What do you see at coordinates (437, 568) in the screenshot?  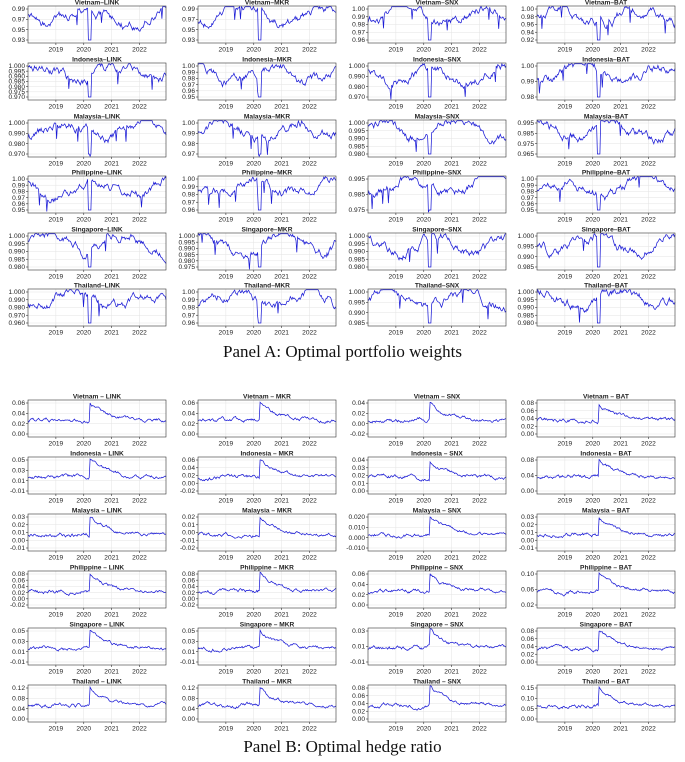 I see `subplot-title: Philippine – SNX` at bounding box center [437, 568].